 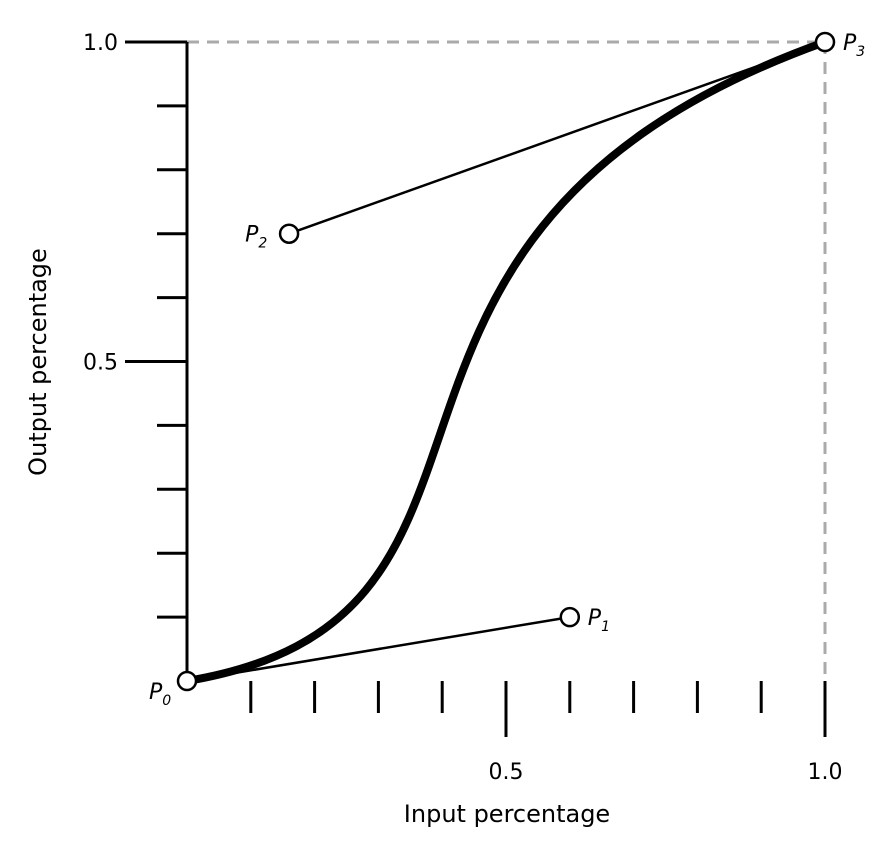 What do you see at coordinates (506, 772) in the screenshot?
I see `x-tick-label-0.5: 0.5` at bounding box center [506, 772].